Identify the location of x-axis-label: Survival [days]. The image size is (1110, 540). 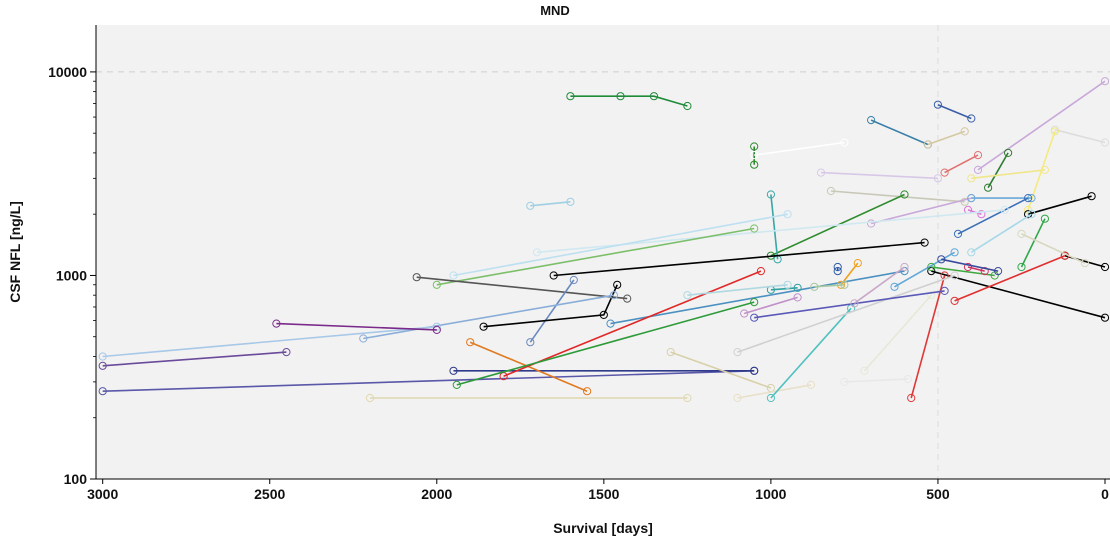
(603, 528).